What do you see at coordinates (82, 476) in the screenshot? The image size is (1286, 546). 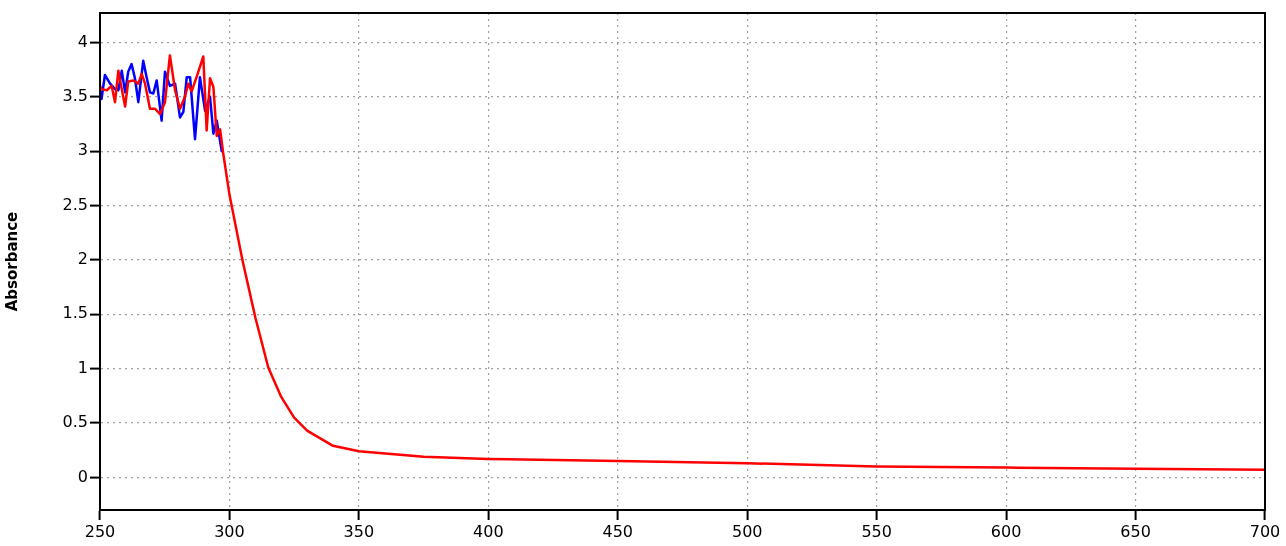 I see `y-tick-label: 0` at bounding box center [82, 476].